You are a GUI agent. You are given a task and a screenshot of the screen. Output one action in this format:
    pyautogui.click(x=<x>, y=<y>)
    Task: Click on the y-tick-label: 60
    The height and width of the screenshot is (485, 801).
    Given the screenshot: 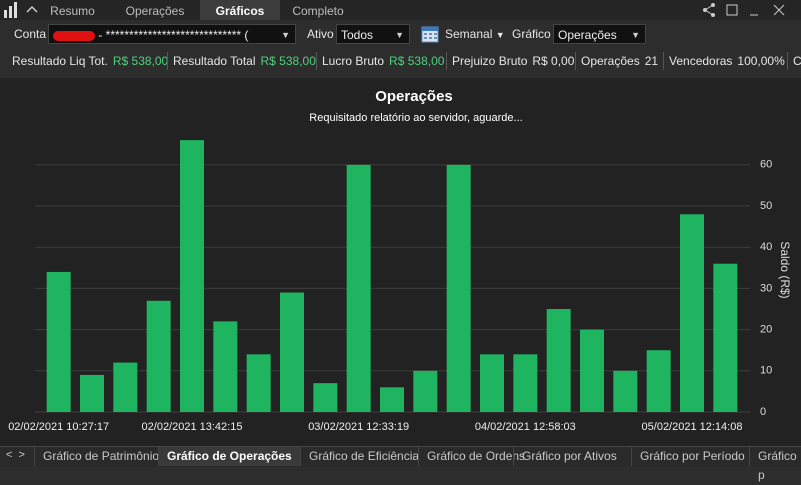 What is the action you would take?
    pyautogui.click(x=766, y=165)
    